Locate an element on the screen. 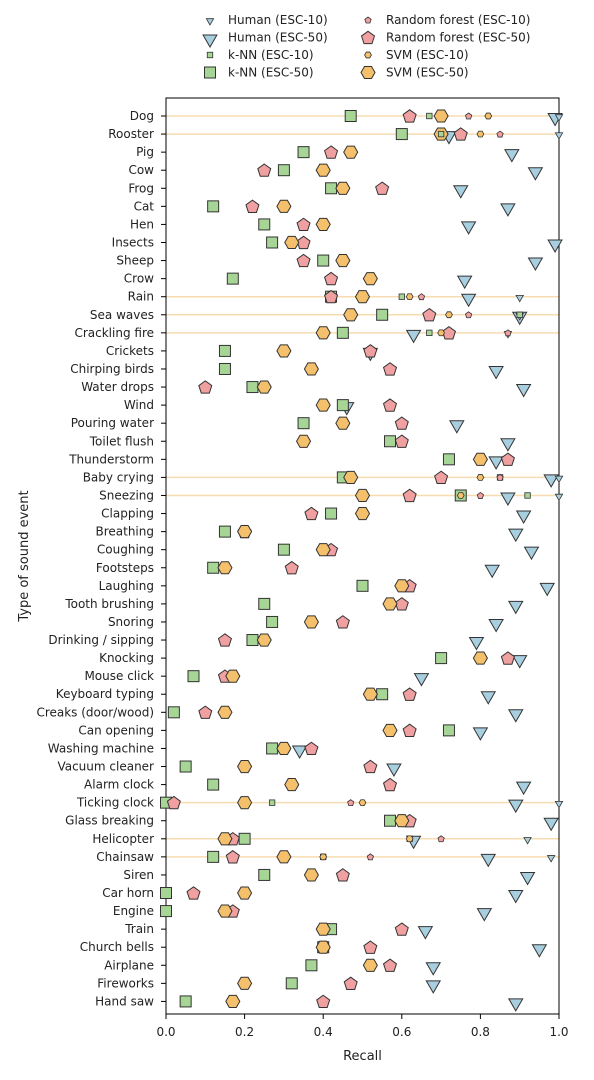 The width and height of the screenshot is (594, 1080). point-random-forest-esc-50-airplane is located at coordinates (390, 965).